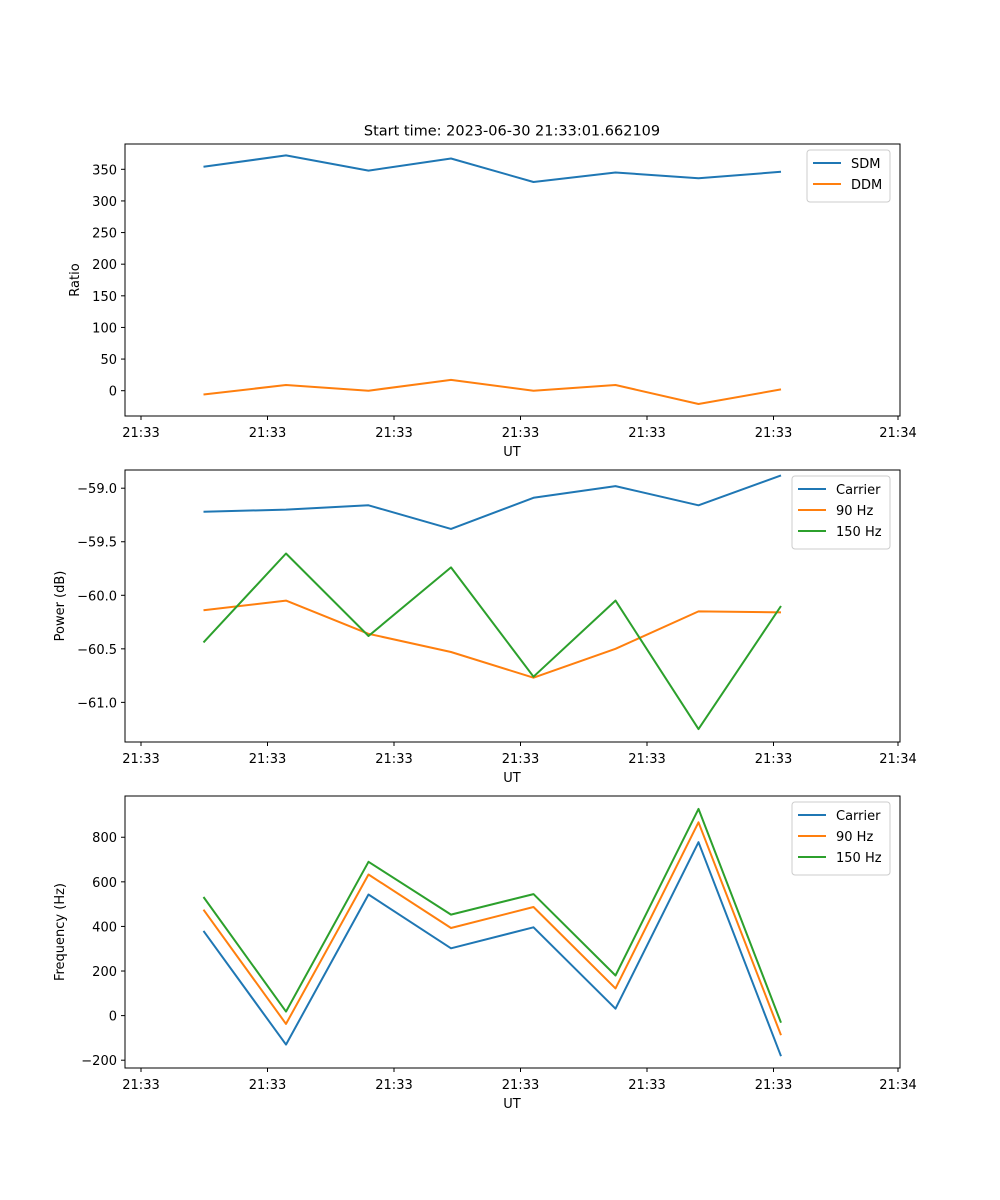 The image size is (1000, 1200). Describe the element at coordinates (60, 606) in the screenshot. I see `y-axis-label: Power (dB)` at that location.